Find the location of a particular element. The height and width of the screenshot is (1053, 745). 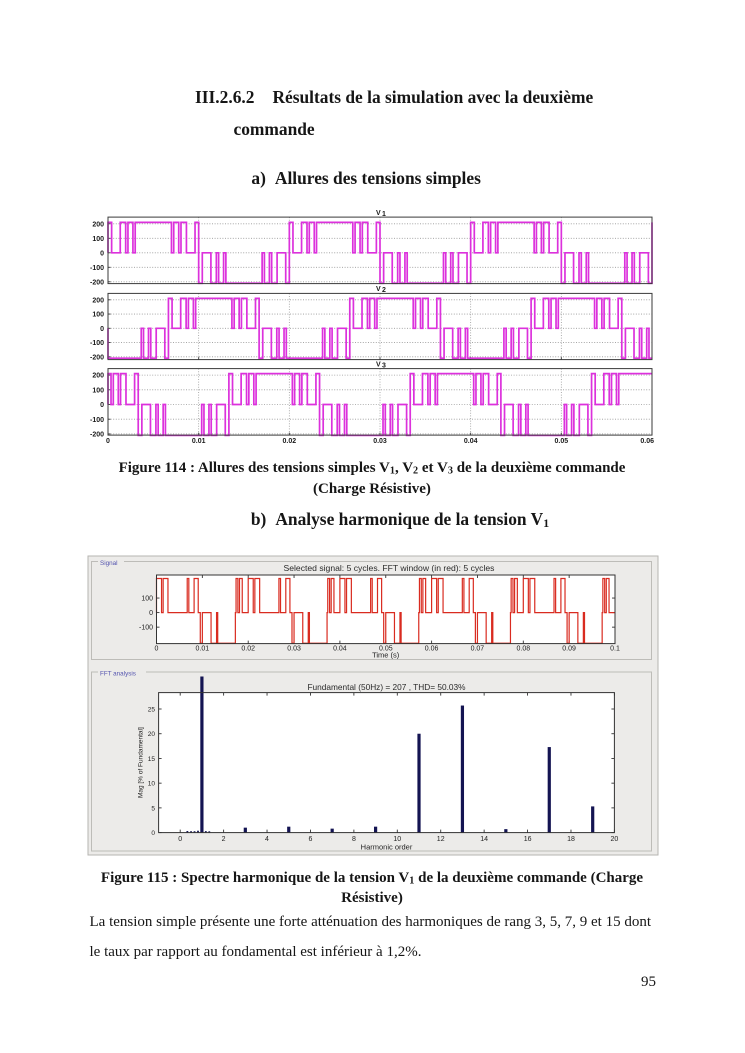

svg-text: Harmonic order is located at coordinates (387, 847).